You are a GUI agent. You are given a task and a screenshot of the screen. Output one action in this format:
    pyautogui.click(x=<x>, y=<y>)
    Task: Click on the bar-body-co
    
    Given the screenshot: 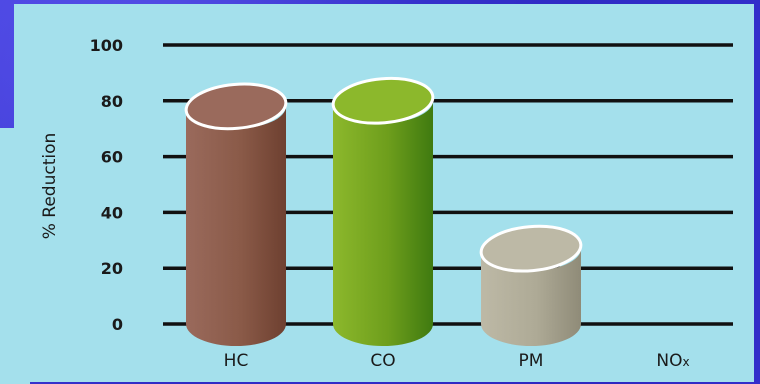 What is the action you would take?
    pyautogui.click(x=383, y=223)
    